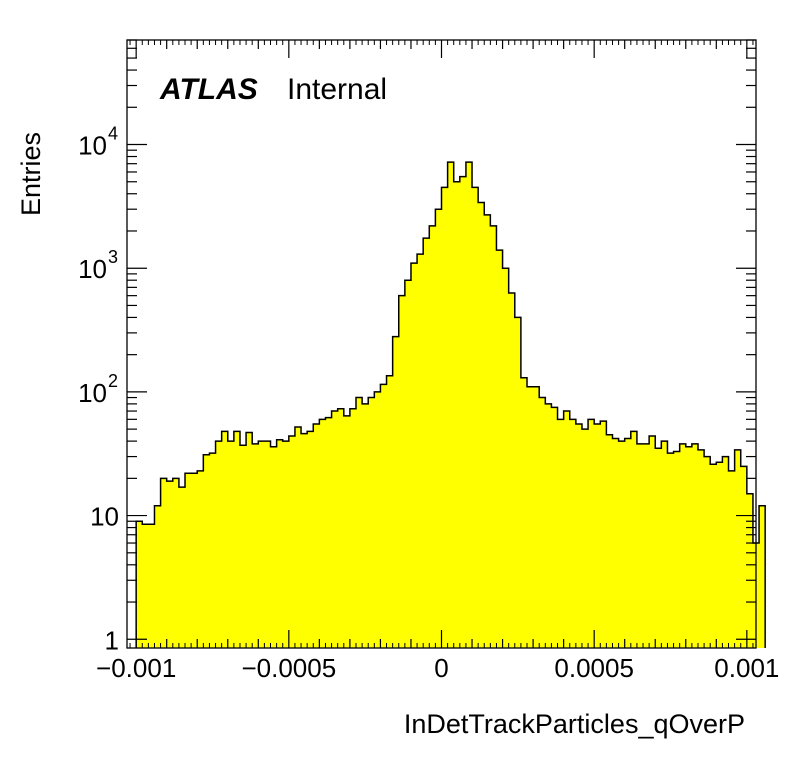 Image resolution: width=796 pixels, height=772 pixels. Describe the element at coordinates (288, 668) in the screenshot. I see `x-tick-label: −0.0005` at that location.